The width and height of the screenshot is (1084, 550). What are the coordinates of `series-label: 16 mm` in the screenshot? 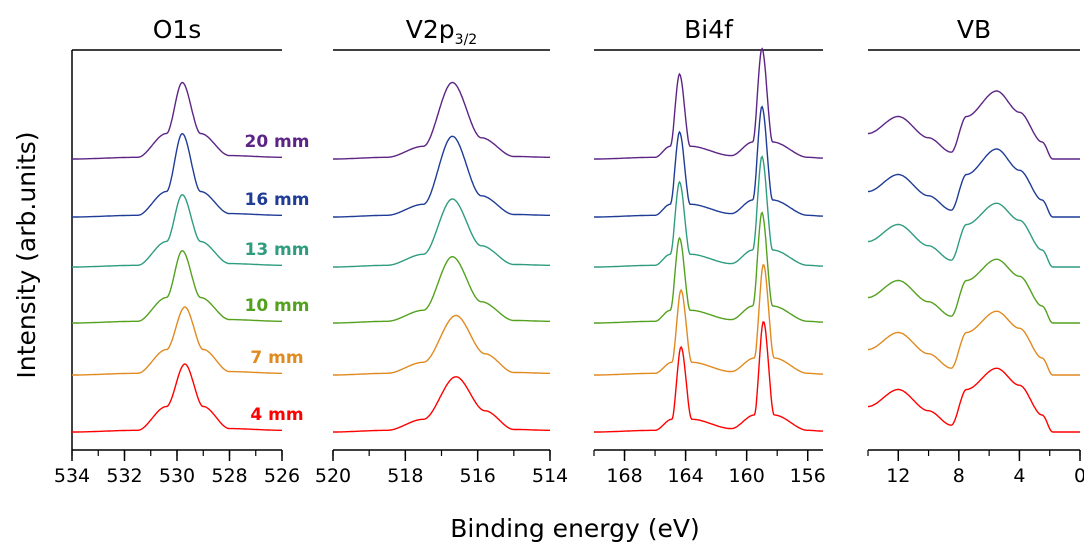 It's located at (276, 200).